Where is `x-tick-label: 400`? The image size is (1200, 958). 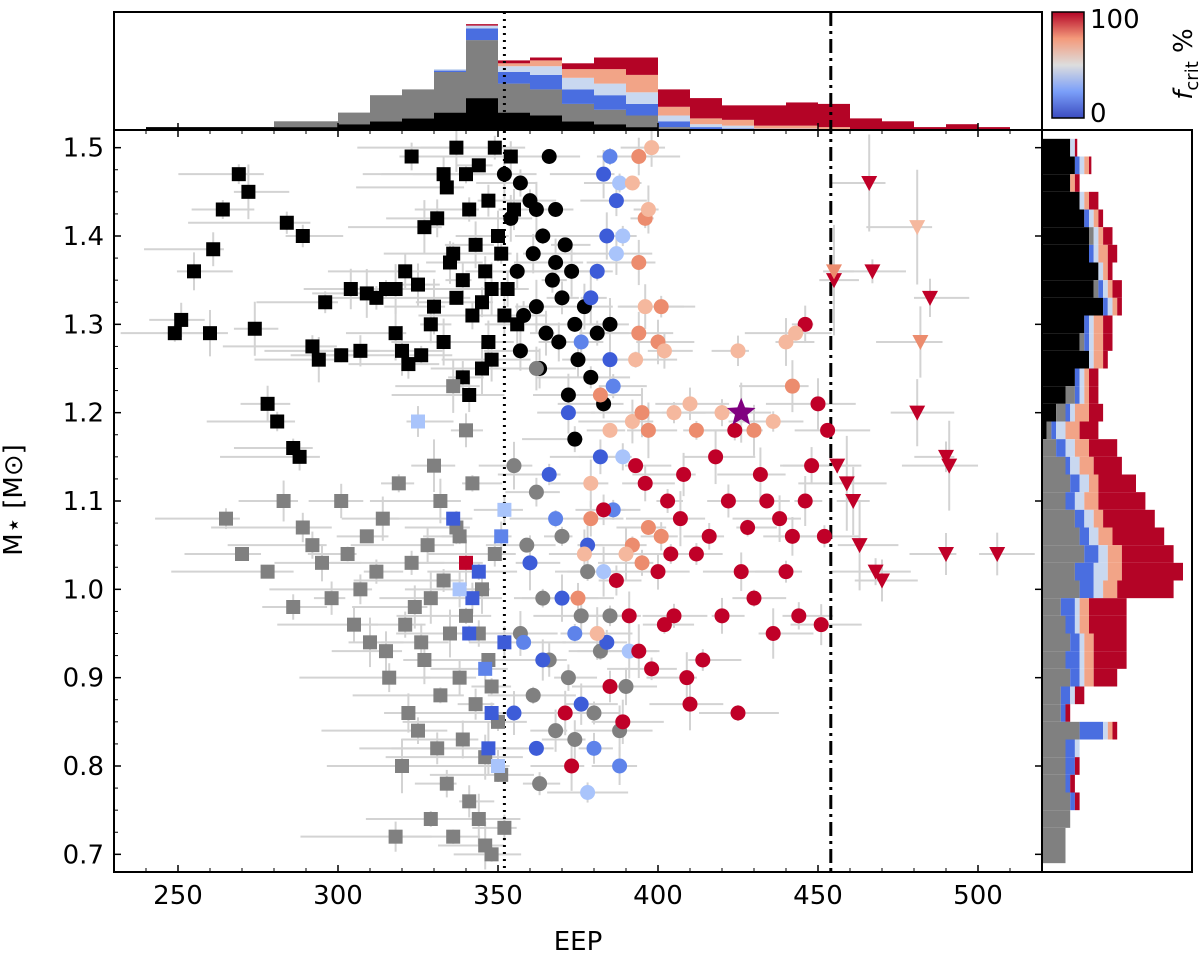 x-tick-label: 400 is located at coordinates (658, 896).